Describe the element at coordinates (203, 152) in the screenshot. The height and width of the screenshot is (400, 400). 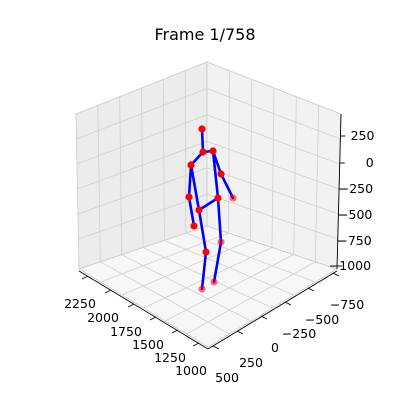
I see `joint-neck` at that location.